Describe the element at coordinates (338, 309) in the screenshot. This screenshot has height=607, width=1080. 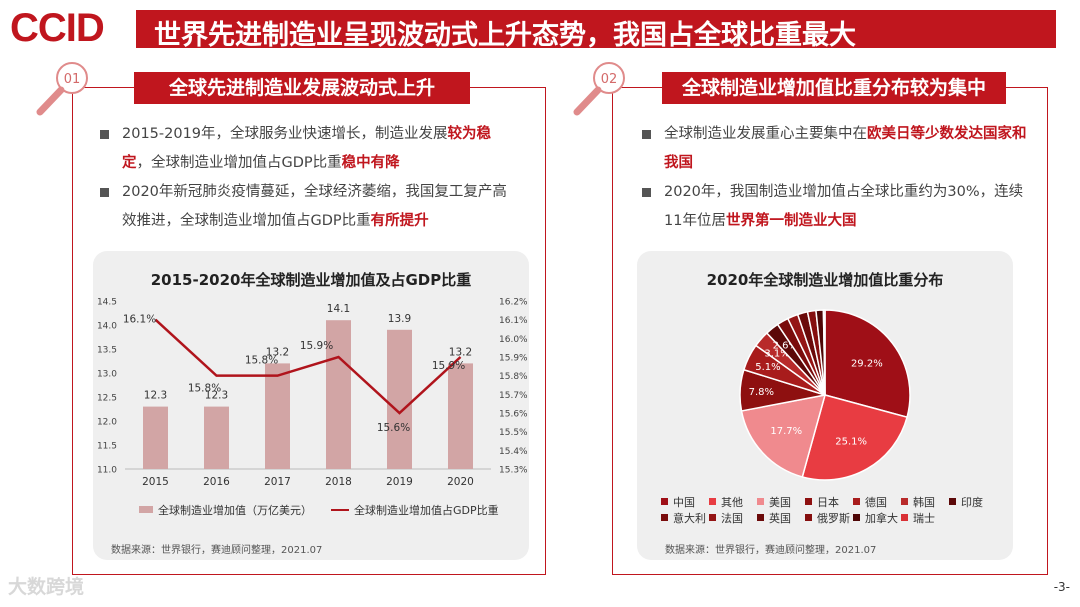
I see `bar-label: 14.1` at that location.